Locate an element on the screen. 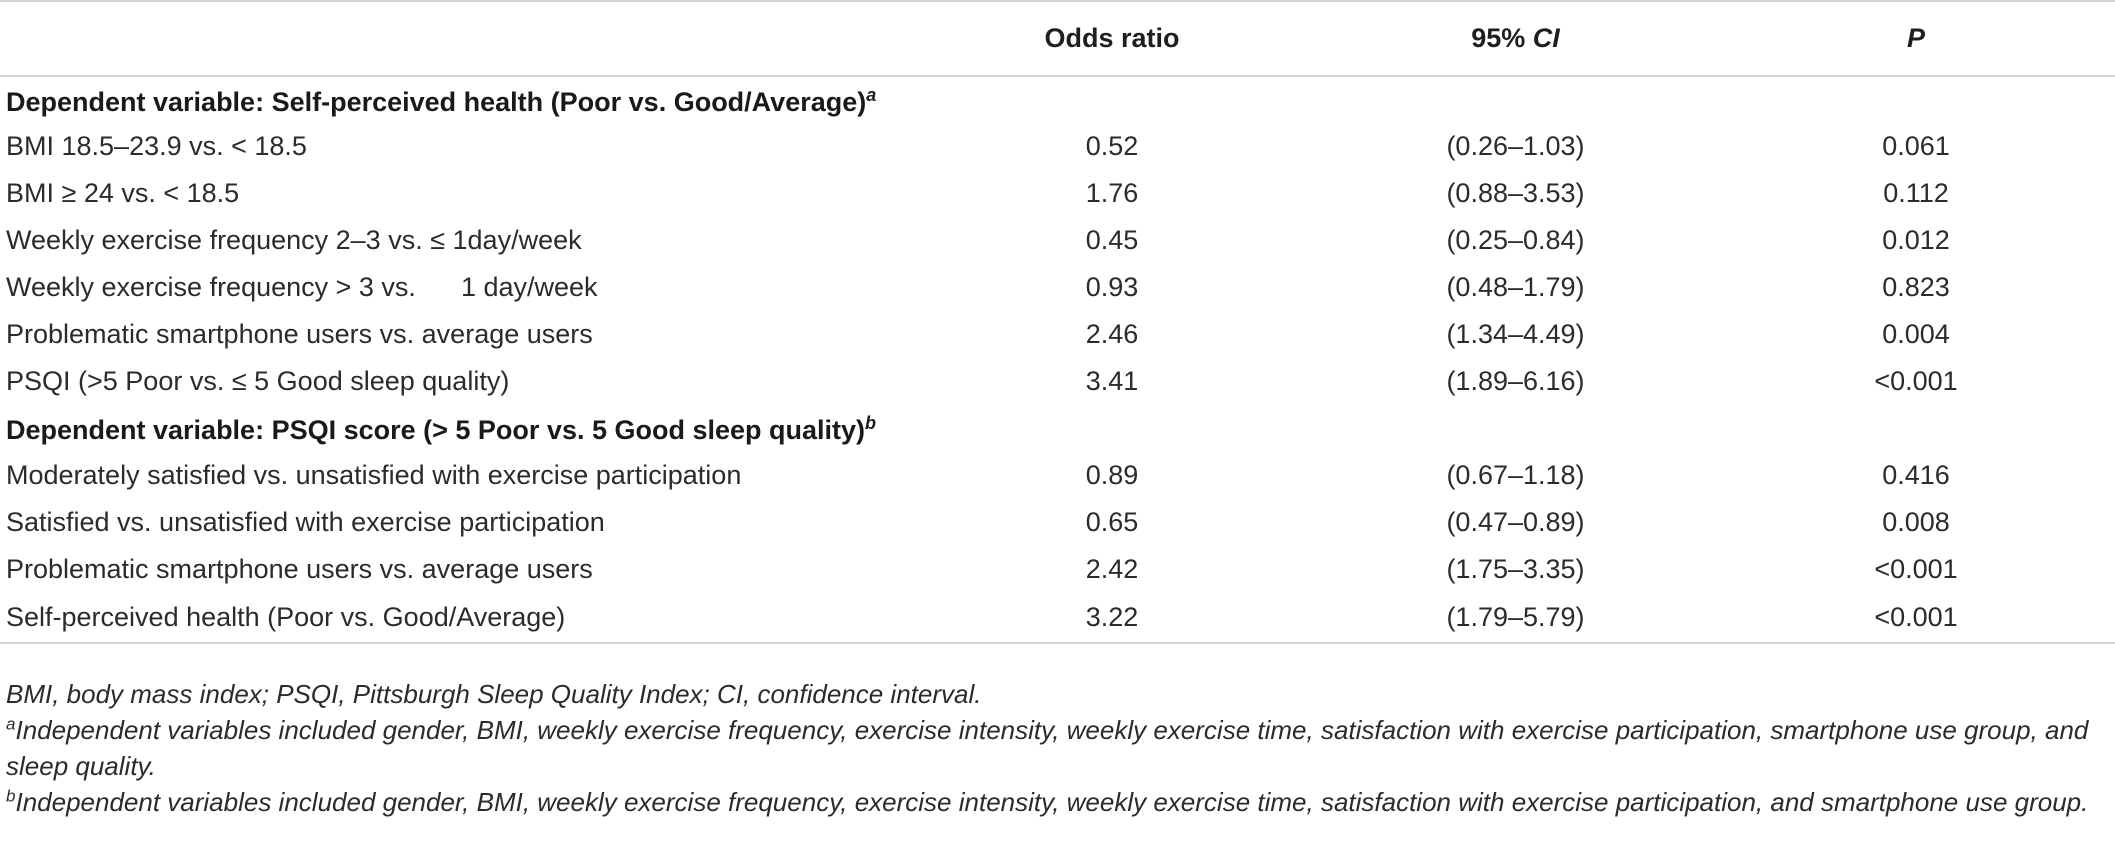  table-header: Odds ratio 95% CI P is located at coordinates (1057, 38).